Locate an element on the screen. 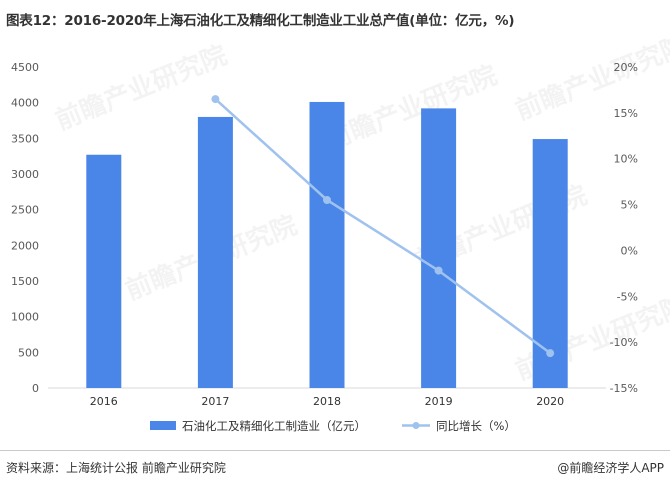 The width and height of the screenshot is (670, 488). x-tick-label: 2017 is located at coordinates (215, 401).